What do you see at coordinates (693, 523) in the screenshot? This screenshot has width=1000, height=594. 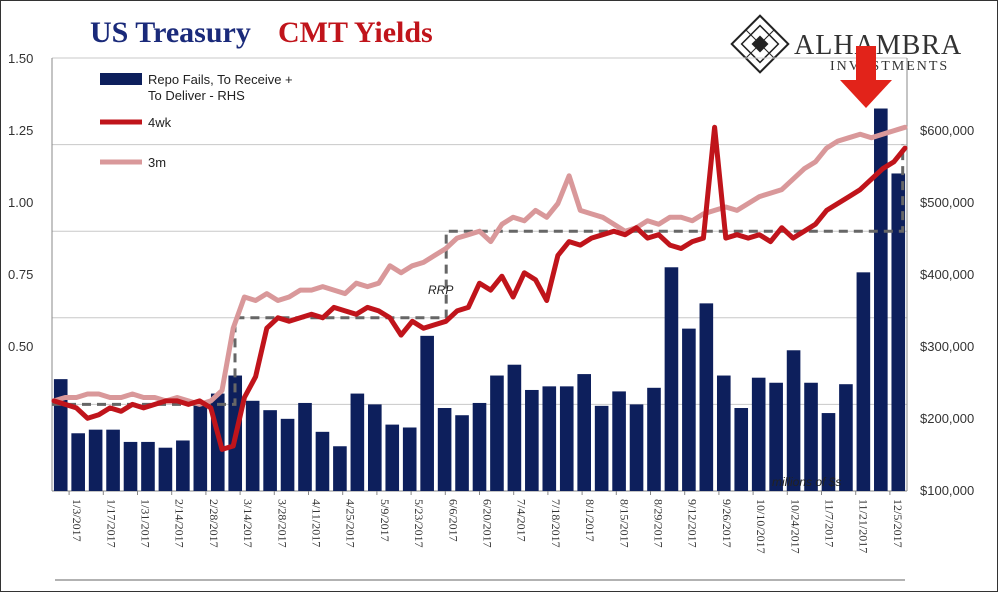 I see `x-tick-label: 9/12/2017` at bounding box center [693, 523].